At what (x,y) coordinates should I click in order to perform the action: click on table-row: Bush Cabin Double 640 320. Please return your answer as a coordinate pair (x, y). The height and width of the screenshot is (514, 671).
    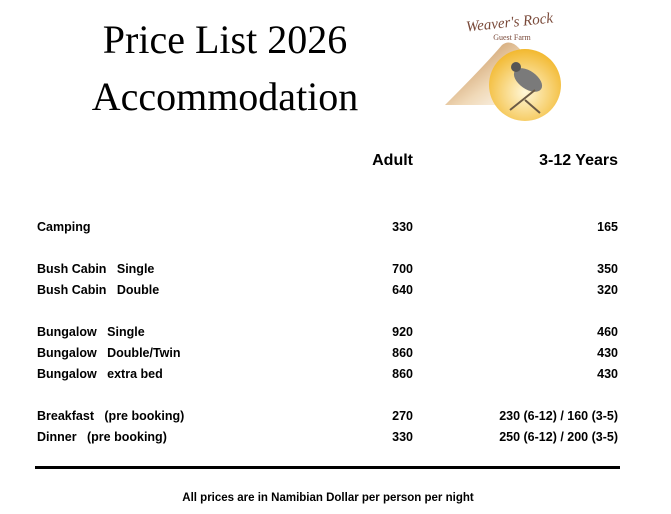
    Looking at the image, I should click on (327, 291).